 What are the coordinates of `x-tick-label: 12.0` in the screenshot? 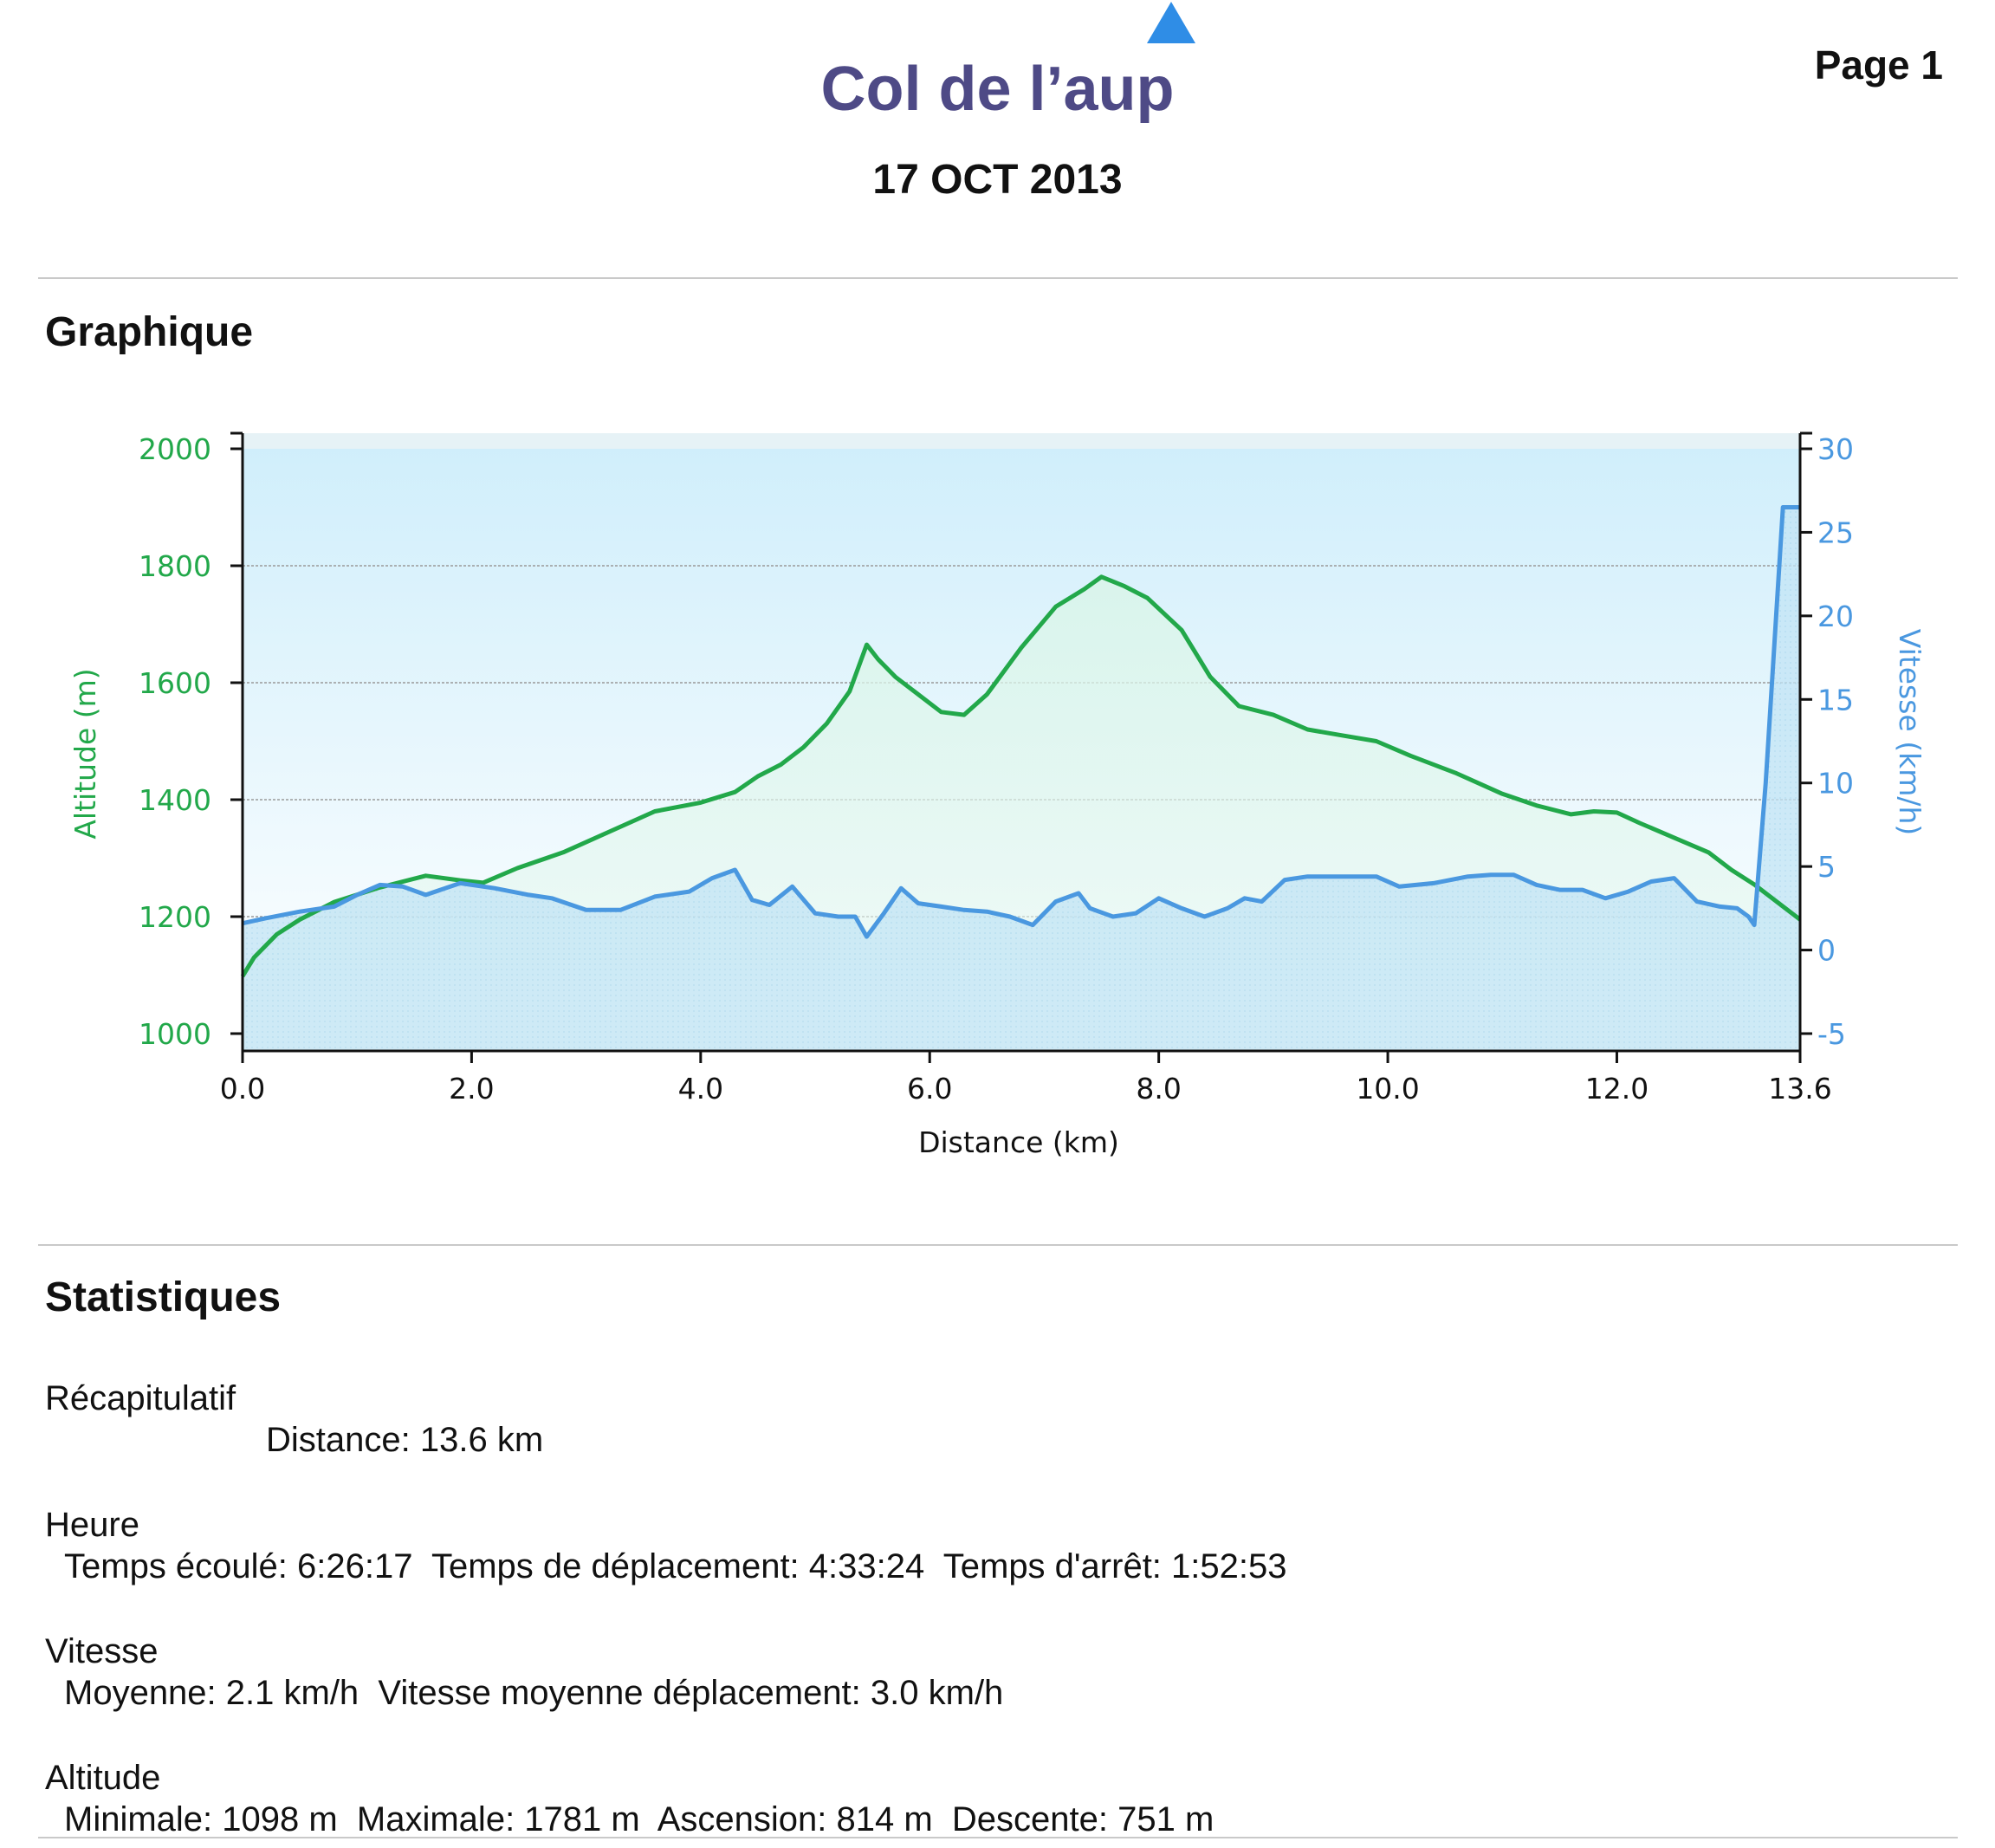 It's located at (1616, 1089).